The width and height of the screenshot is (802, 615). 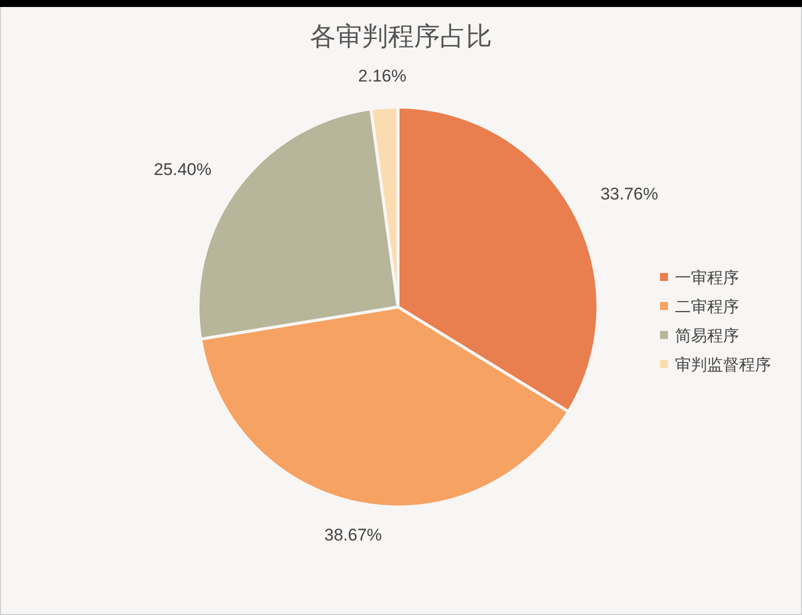 What do you see at coordinates (707, 336) in the screenshot?
I see `legend-label: 简易程序` at bounding box center [707, 336].